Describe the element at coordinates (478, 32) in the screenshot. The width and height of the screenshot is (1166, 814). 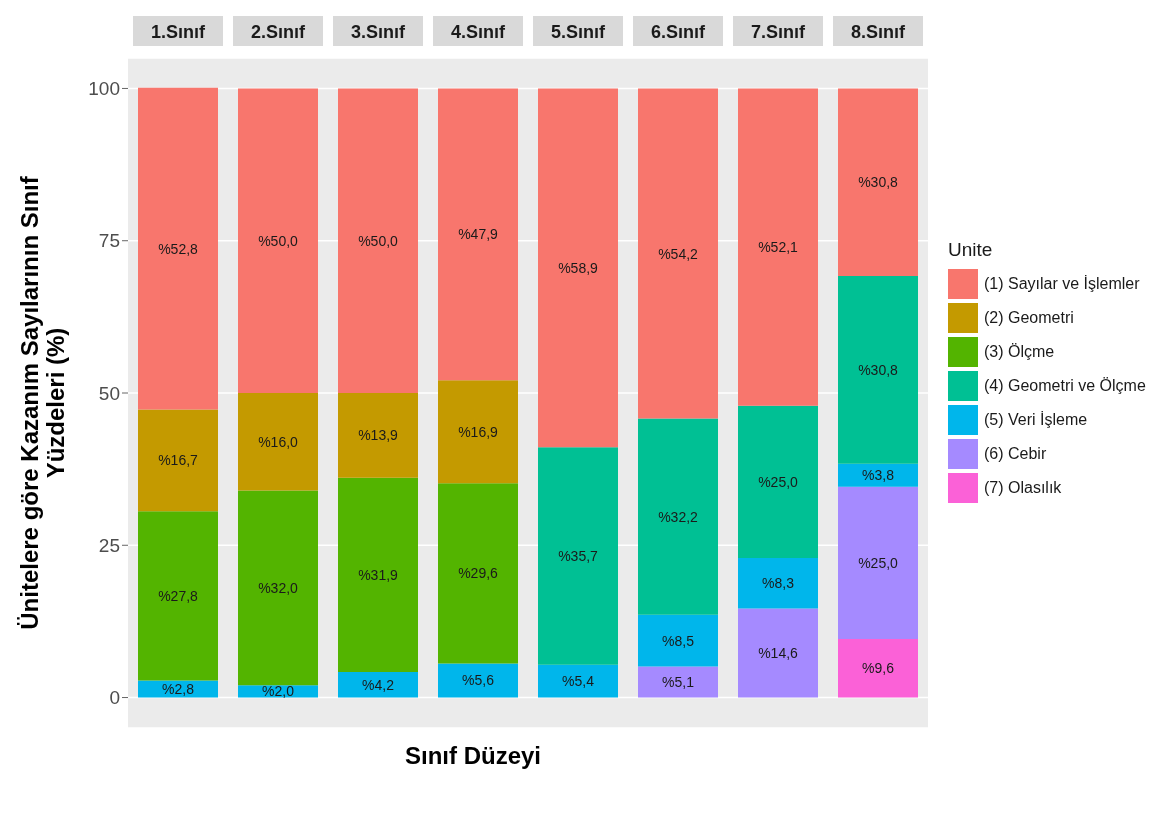
I see `x-tick-label: 4.Sınıf` at that location.